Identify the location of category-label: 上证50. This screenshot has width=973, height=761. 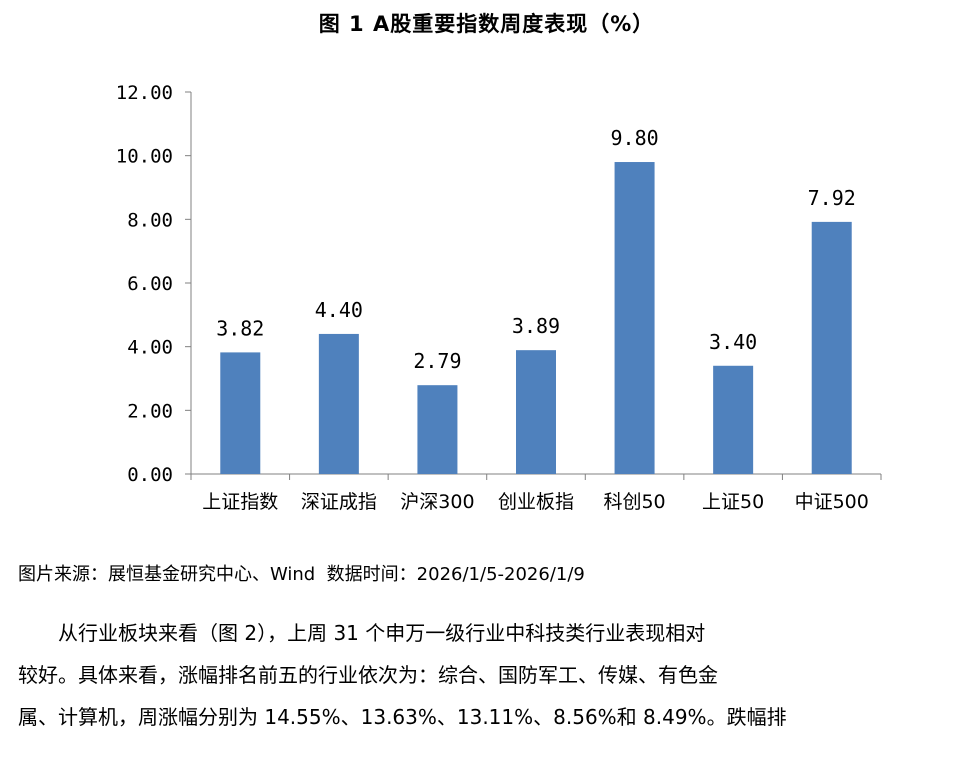
(733, 502).